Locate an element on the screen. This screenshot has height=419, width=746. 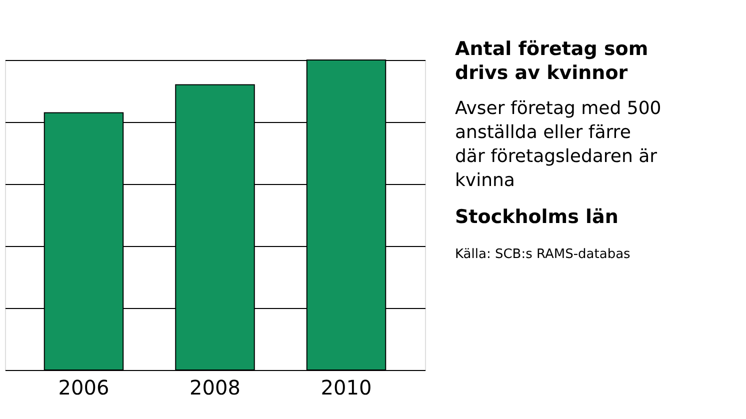
x-tick-label: 2006 is located at coordinates (84, 388).